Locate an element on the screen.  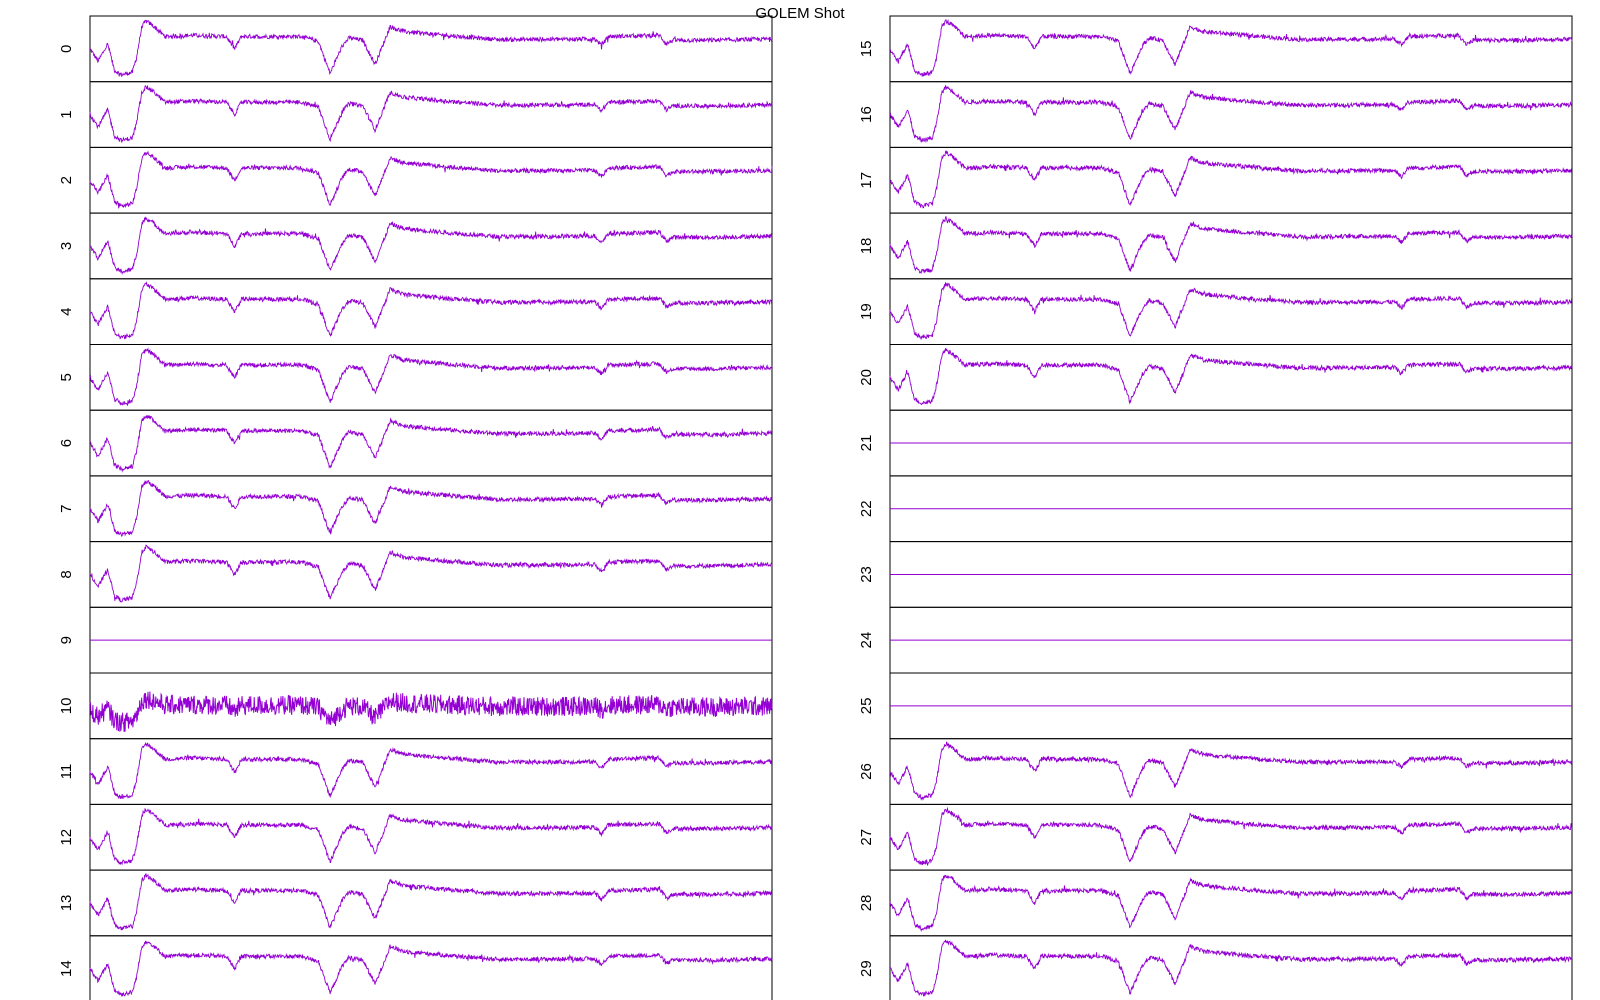
panel-0: 0 is located at coordinates (415, 49).